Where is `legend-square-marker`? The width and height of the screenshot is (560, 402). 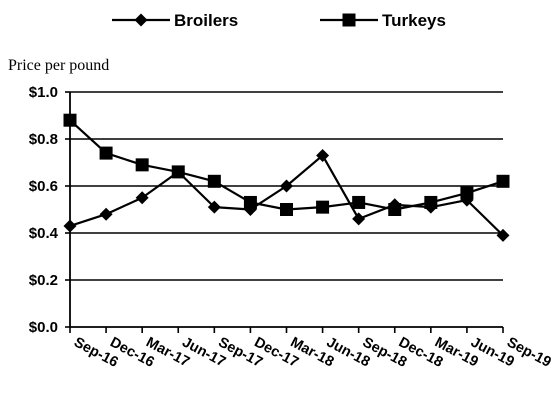
legend-square-marker is located at coordinates (349, 20).